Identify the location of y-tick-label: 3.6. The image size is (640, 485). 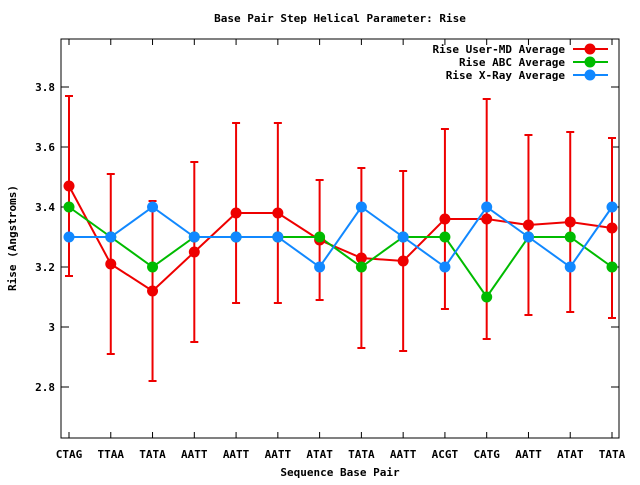
(45, 147).